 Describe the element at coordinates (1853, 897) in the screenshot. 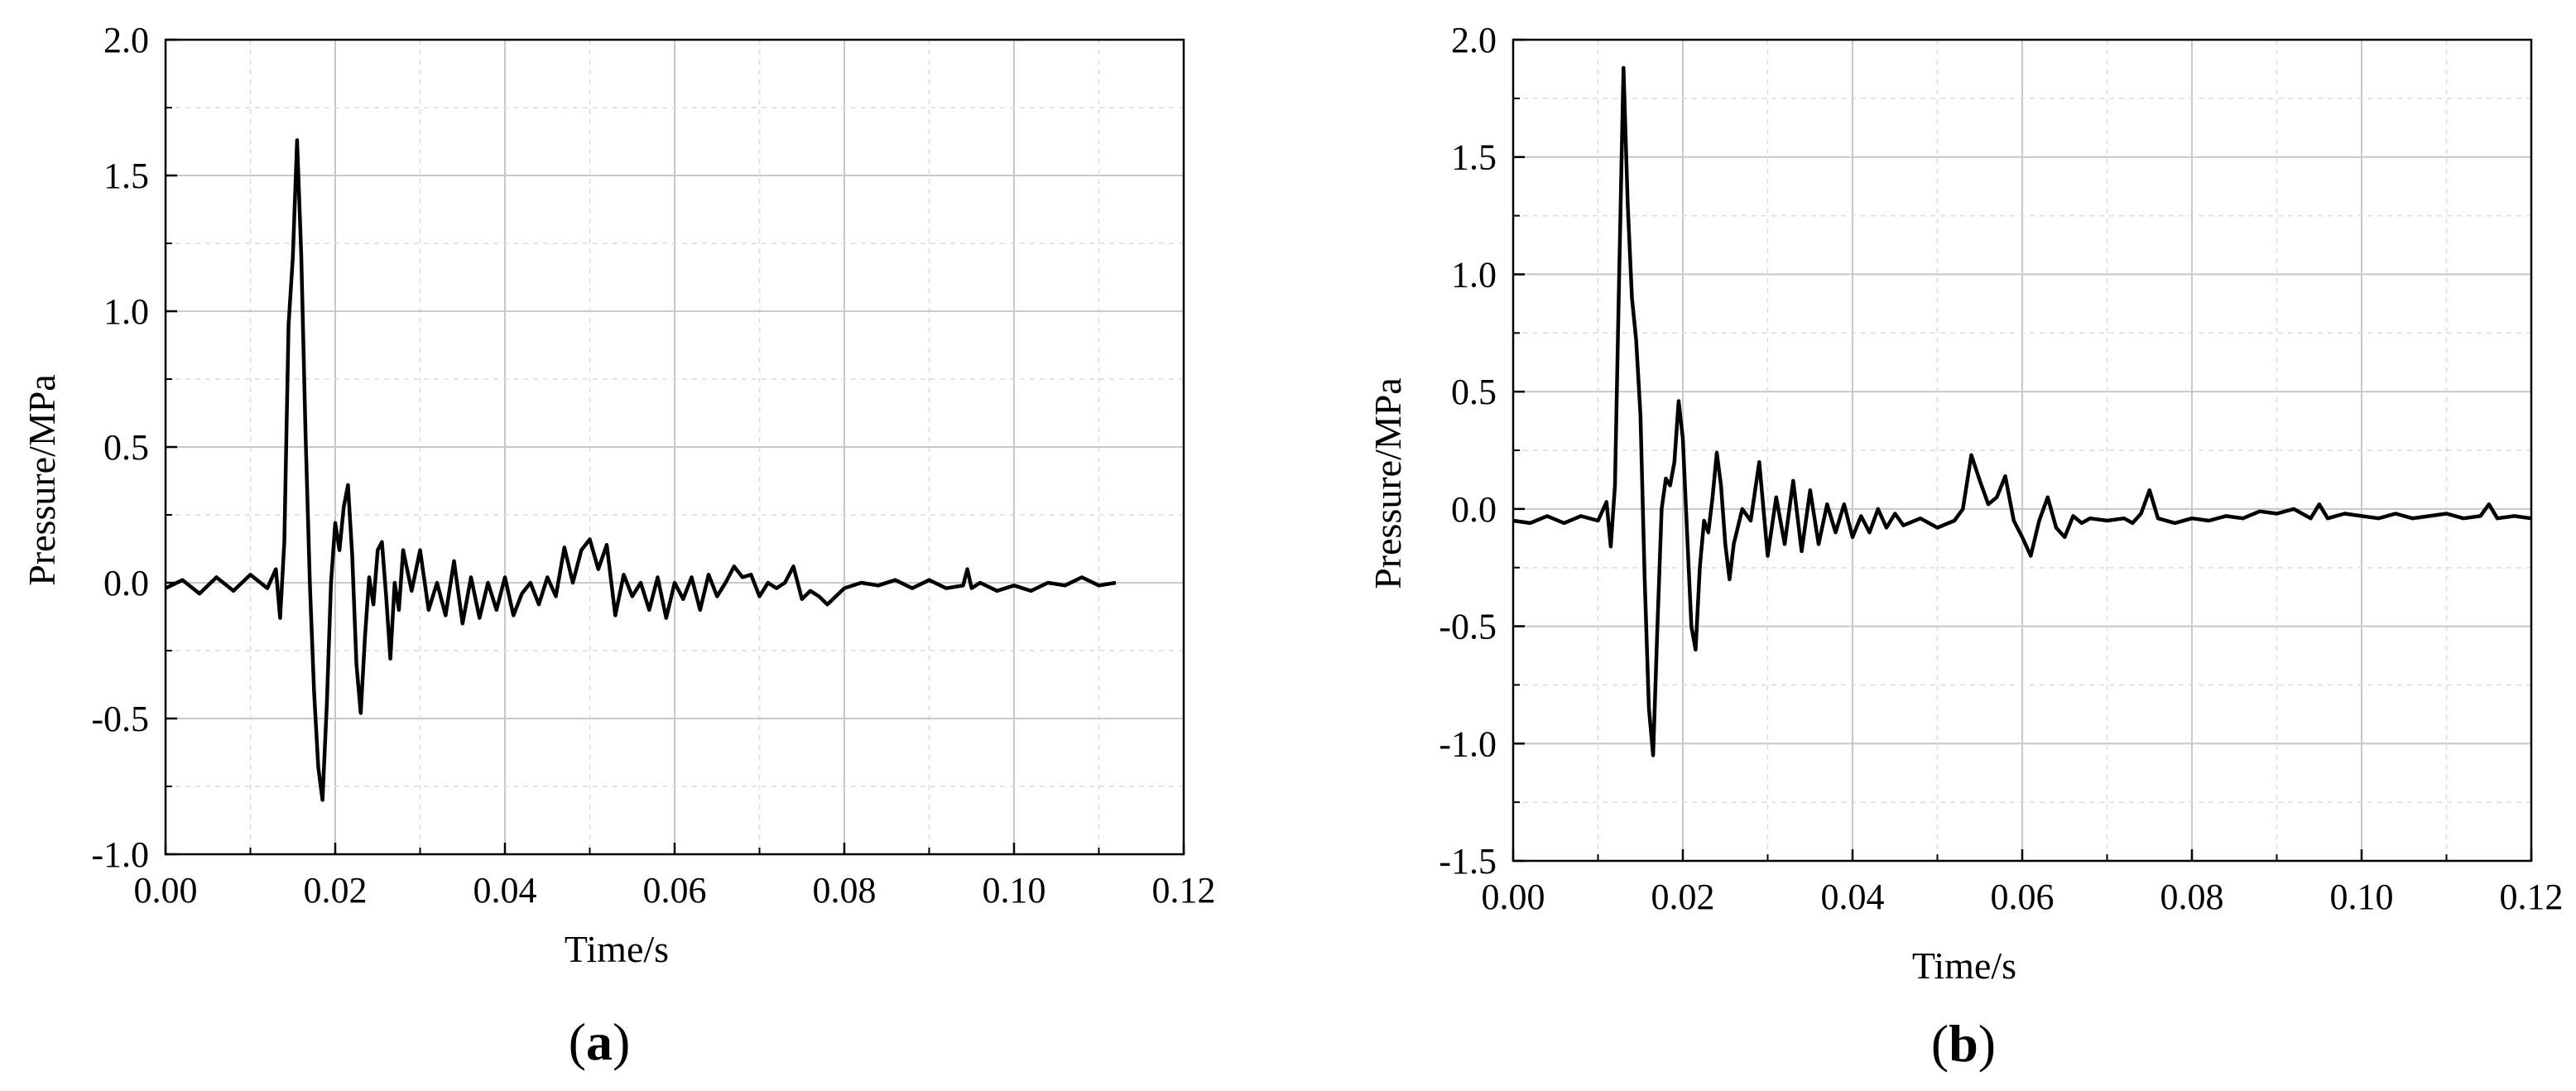

I see `x-tick-label-b: 0.04` at that location.